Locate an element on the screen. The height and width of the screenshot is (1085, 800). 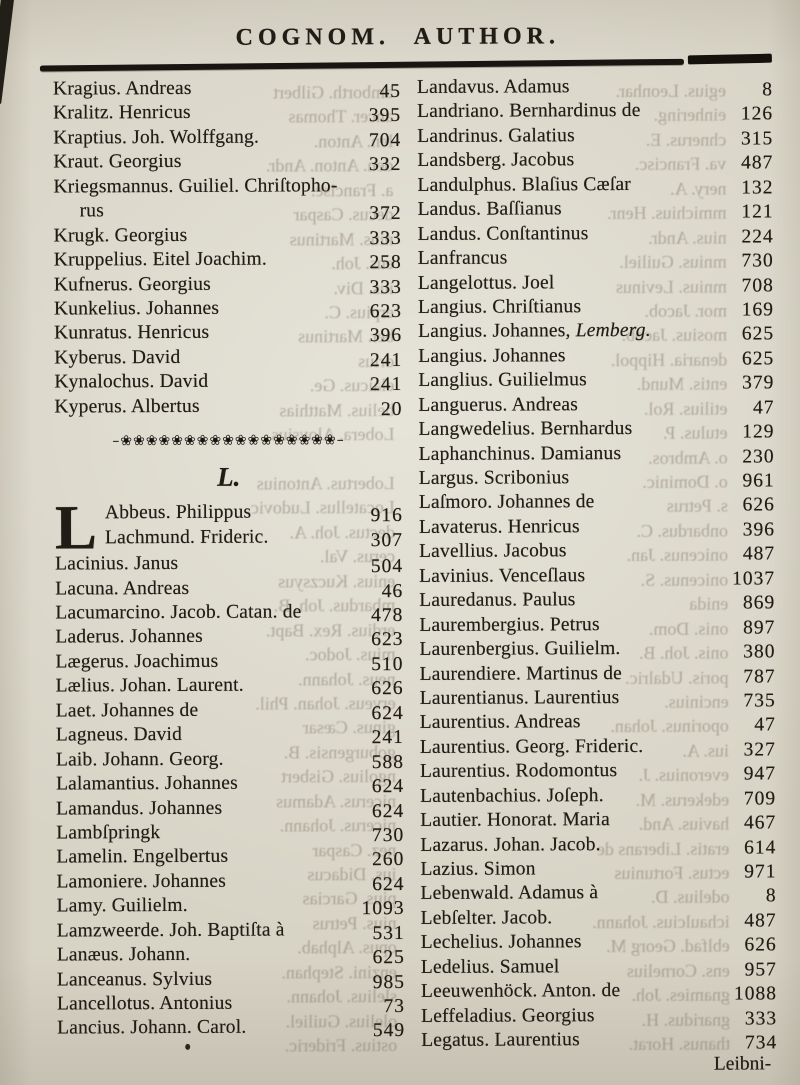
index-entry: Lavinius. Venceſlaus 1037 is located at coordinates (597, 576).